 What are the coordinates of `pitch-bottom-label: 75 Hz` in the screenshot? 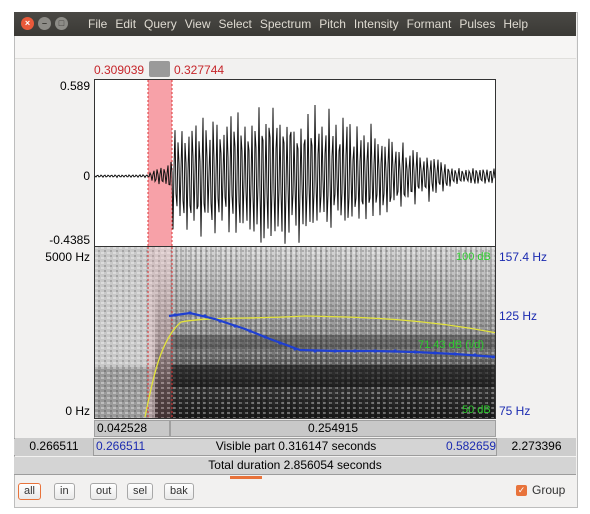 It's located at (515, 411).